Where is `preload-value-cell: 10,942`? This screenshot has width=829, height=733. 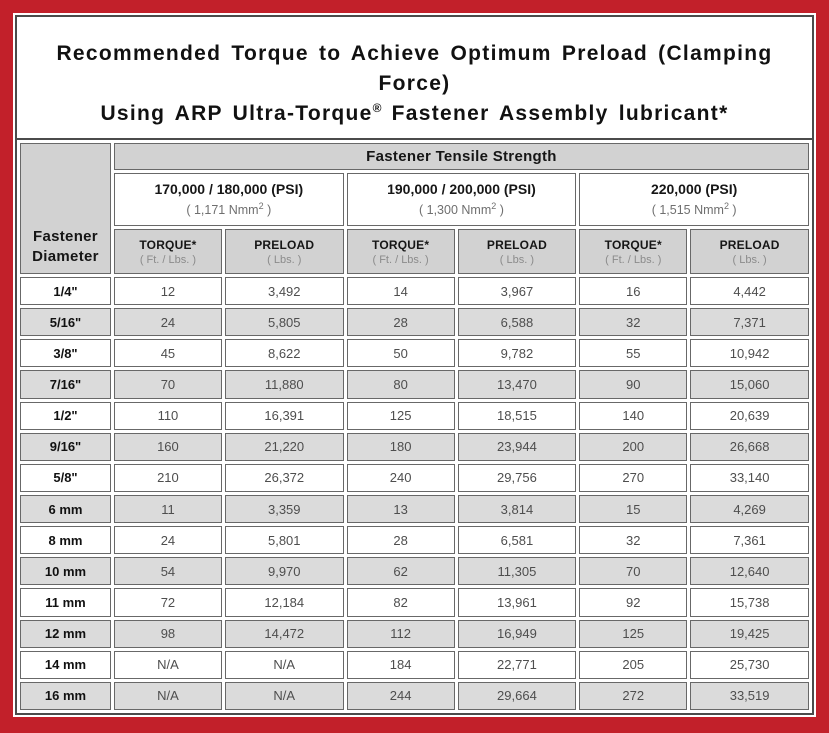 preload-value-cell: 10,942 is located at coordinates (749, 353).